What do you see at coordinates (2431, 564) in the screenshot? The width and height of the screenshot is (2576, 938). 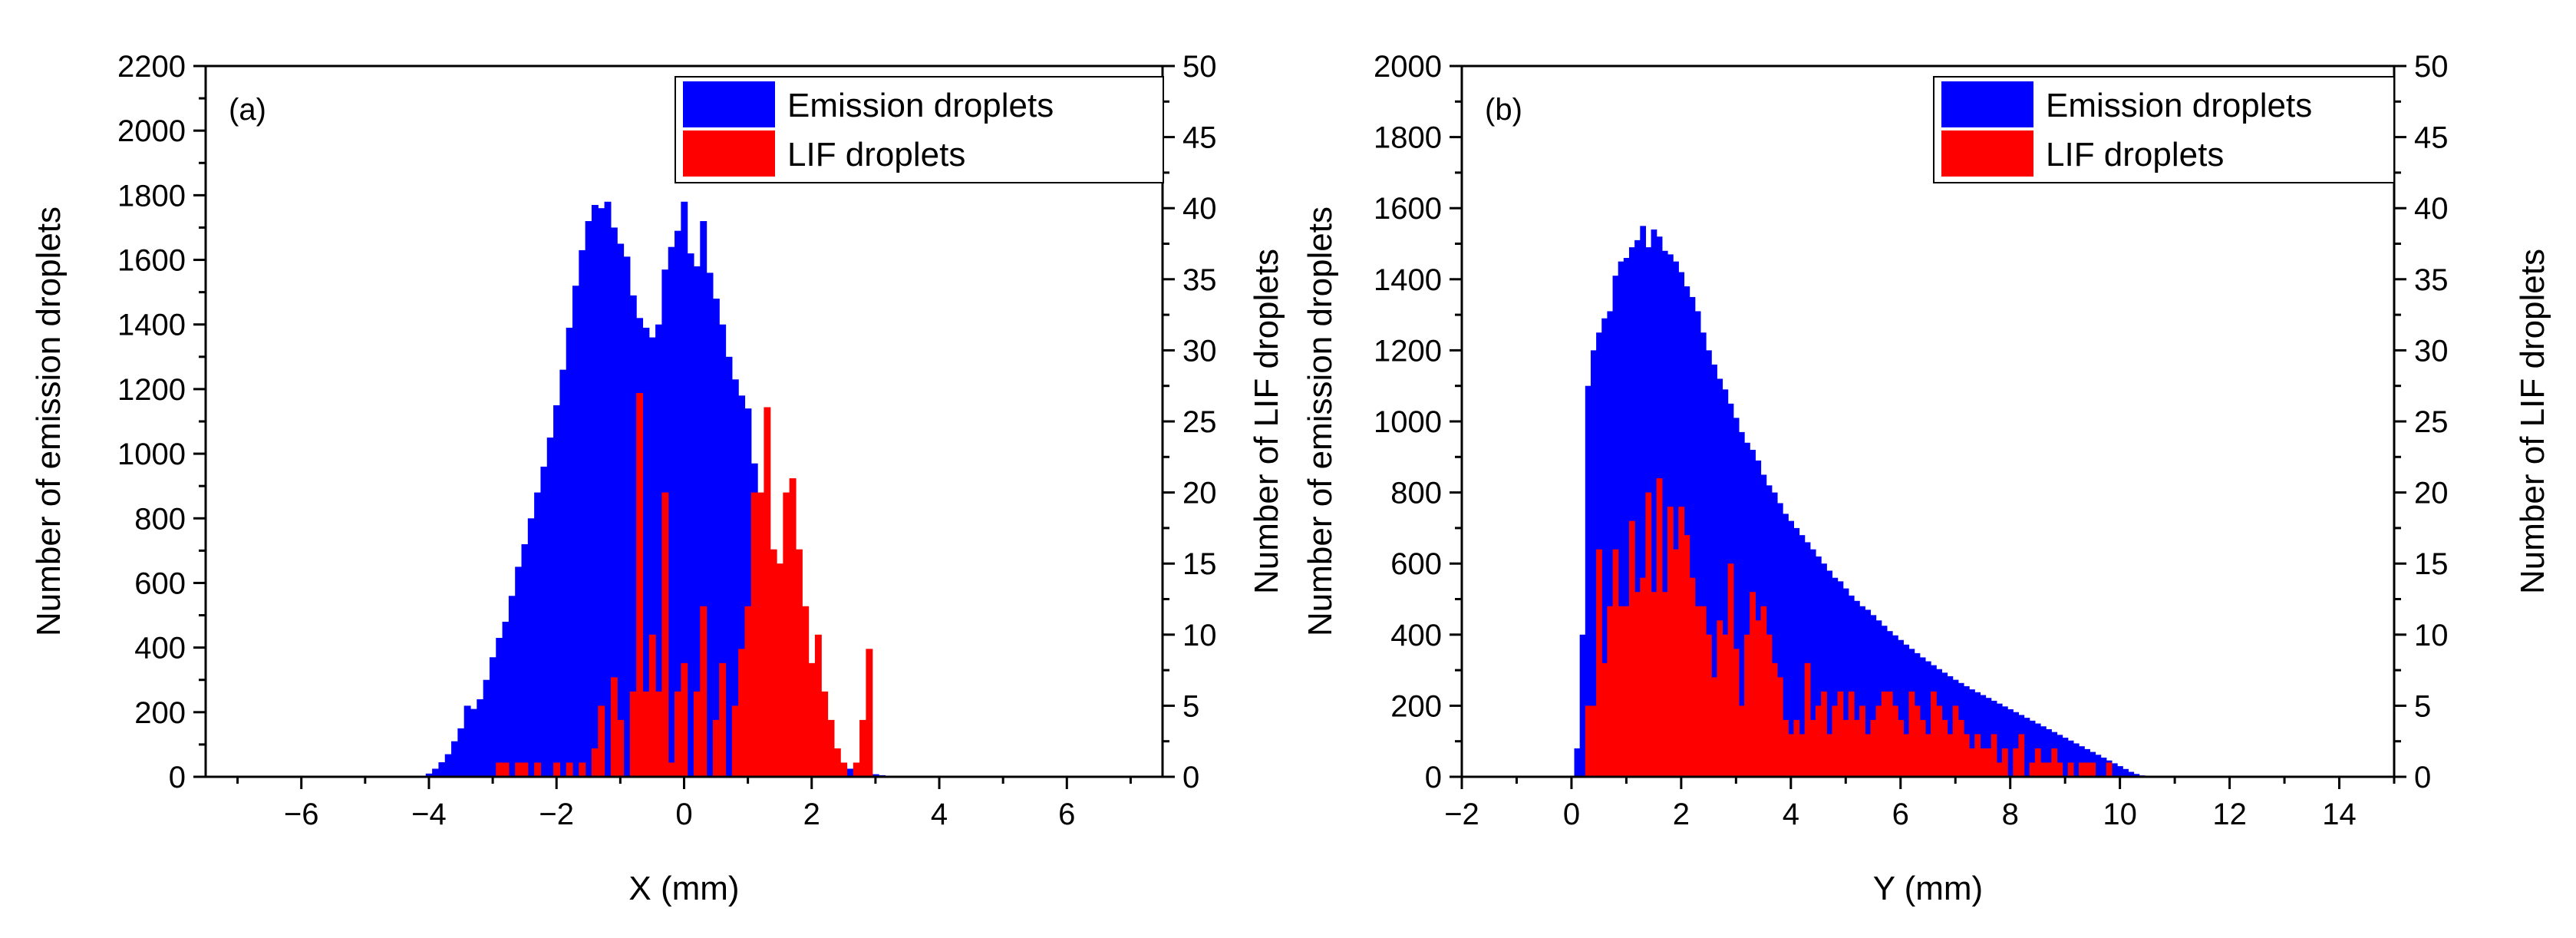 I see `y2-tick-label: 15` at bounding box center [2431, 564].